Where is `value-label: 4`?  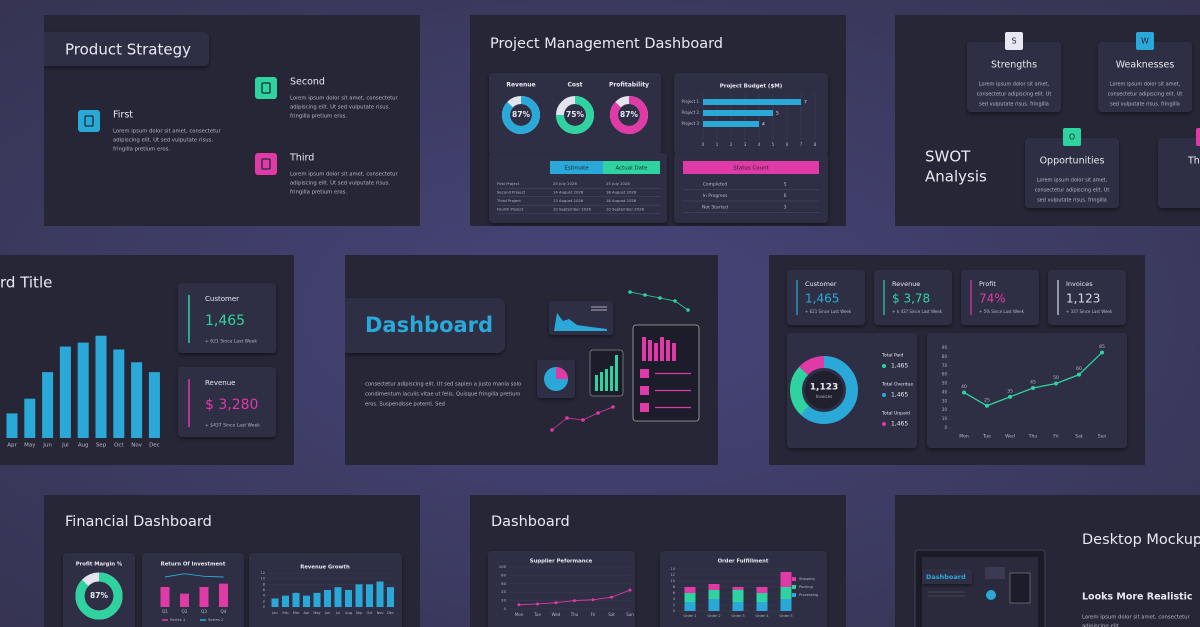 value-label: 4 is located at coordinates (763, 125).